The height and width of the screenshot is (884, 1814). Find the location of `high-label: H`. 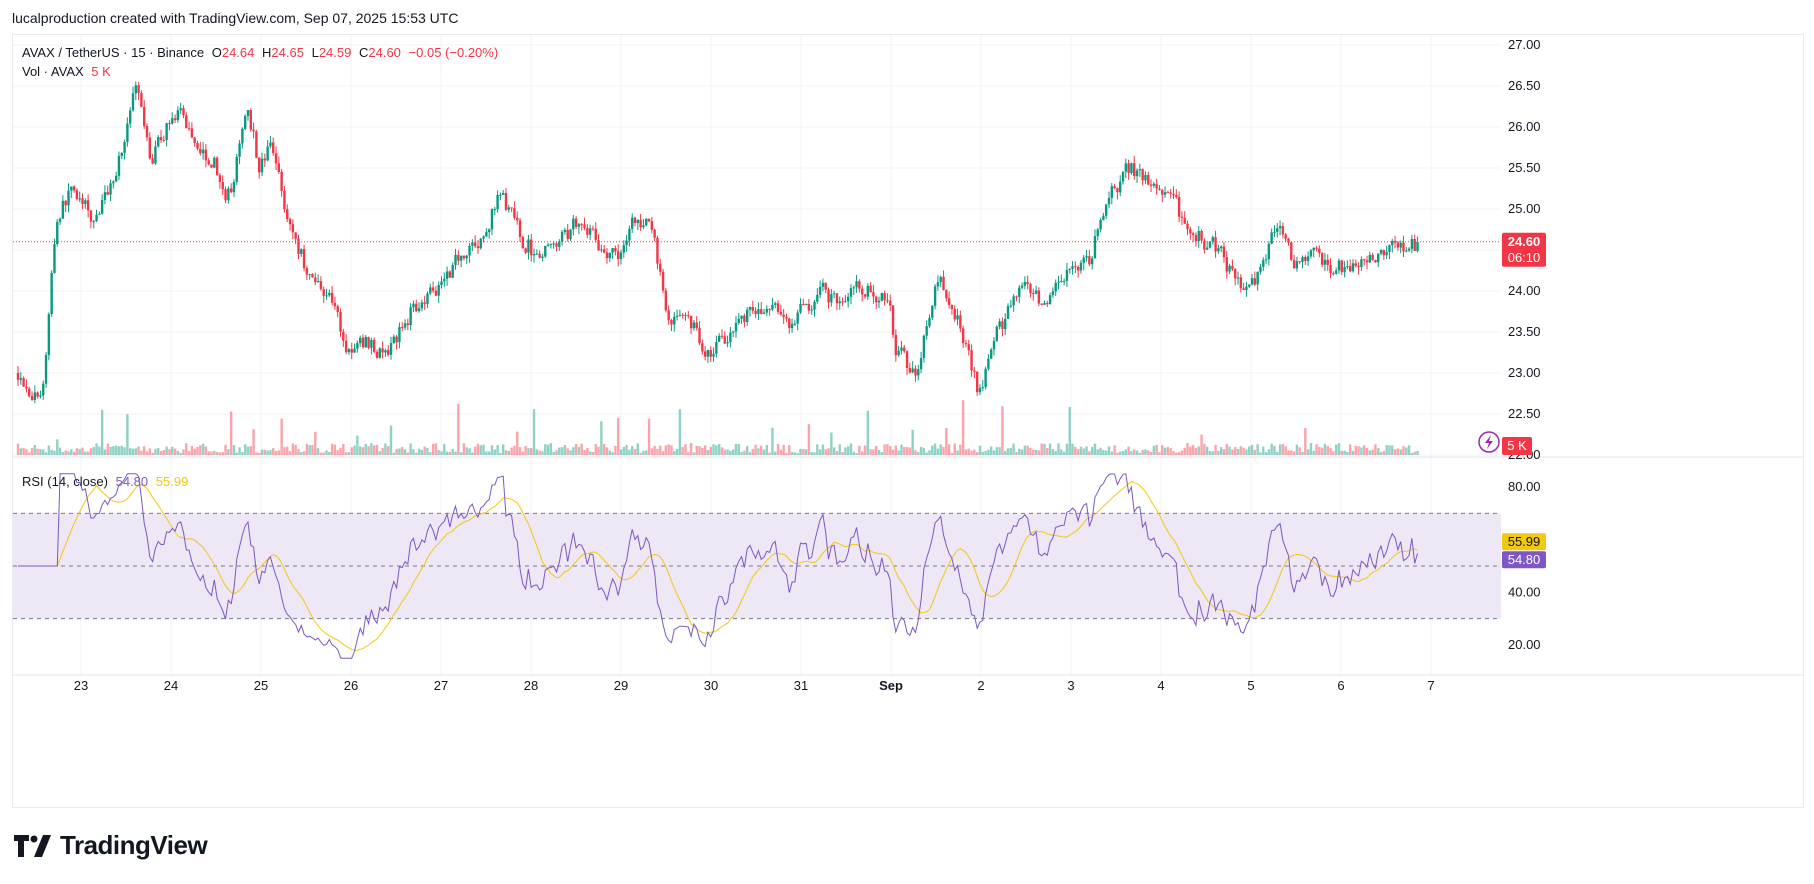

high-label: H is located at coordinates (267, 52).